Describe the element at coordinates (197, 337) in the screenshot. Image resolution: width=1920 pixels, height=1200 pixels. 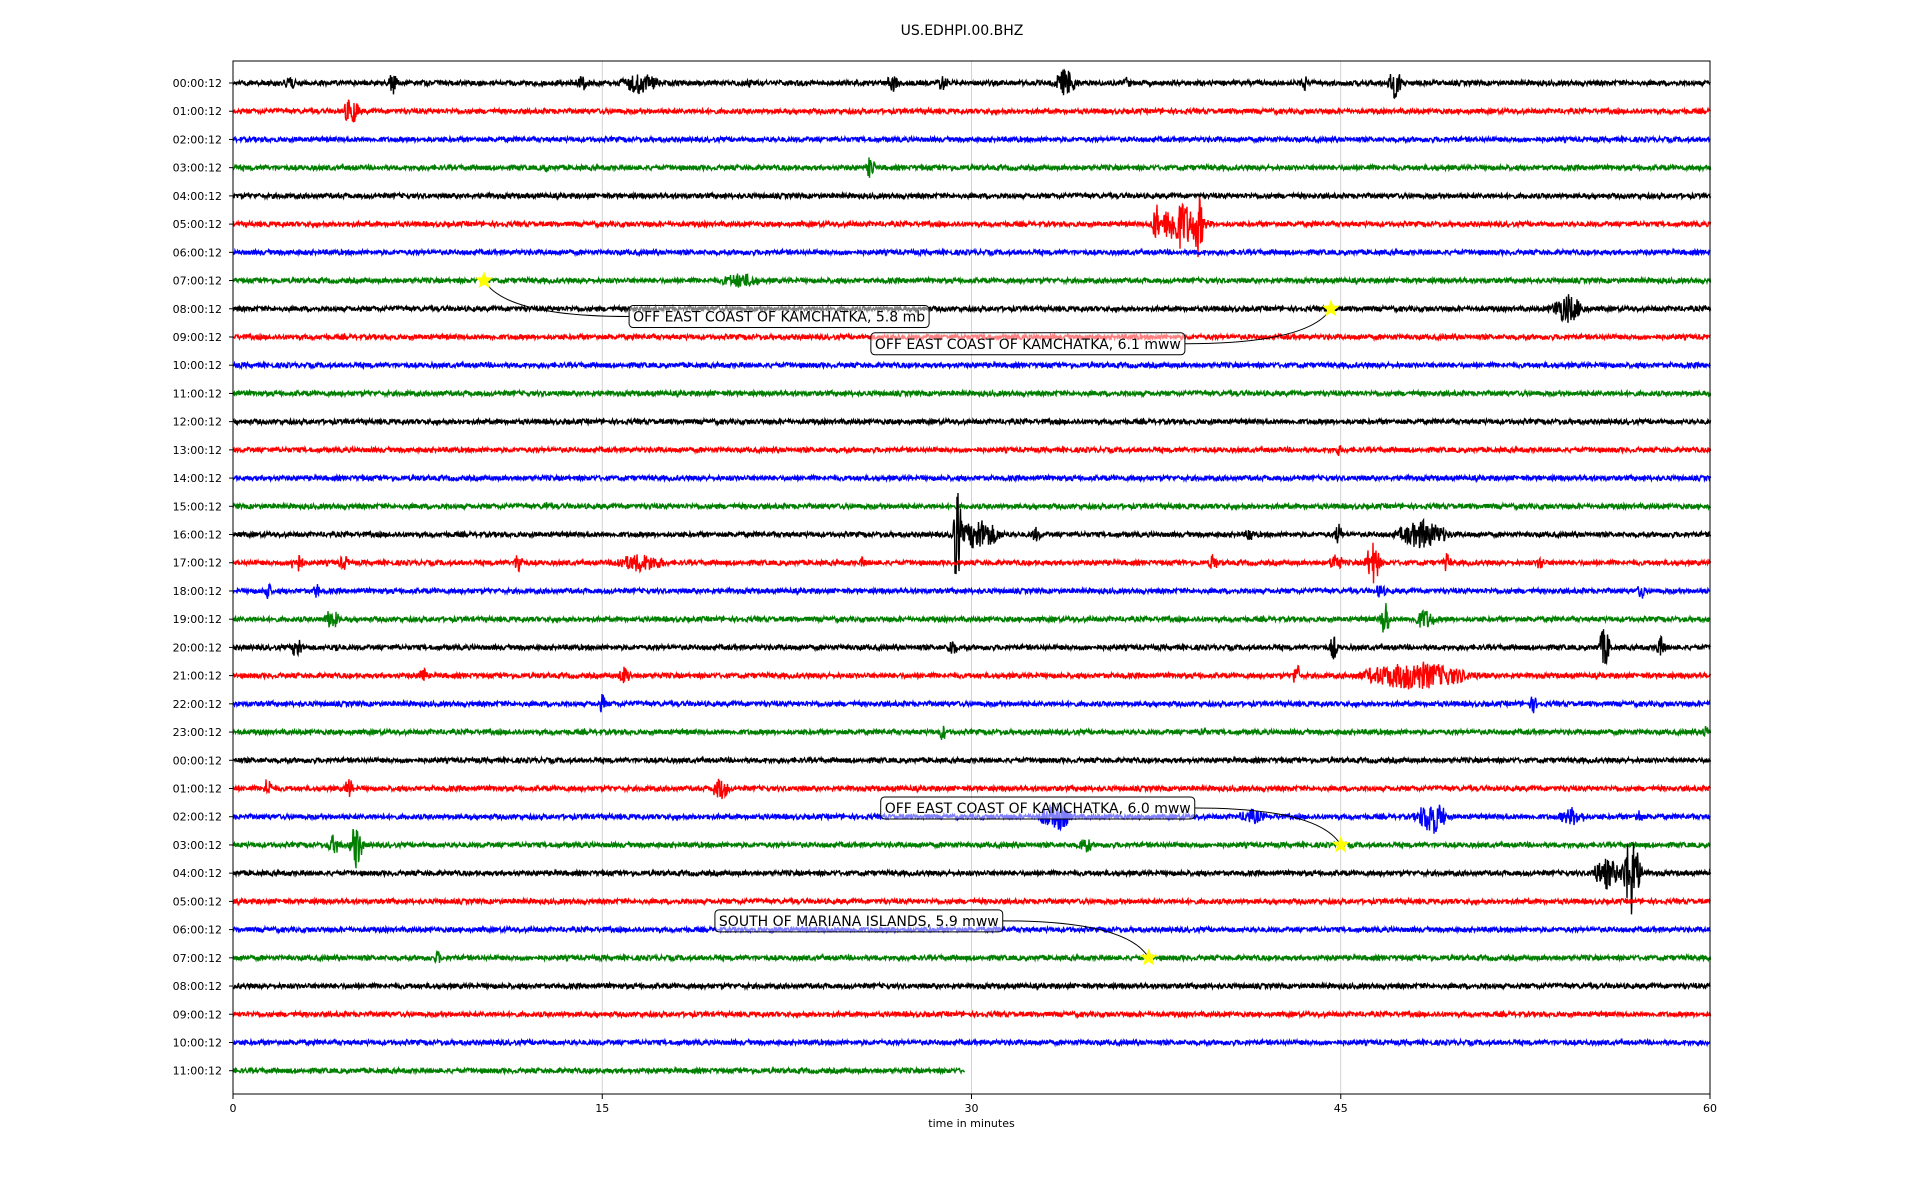
I see `y-tick-label-9: 09:00:12` at that location.